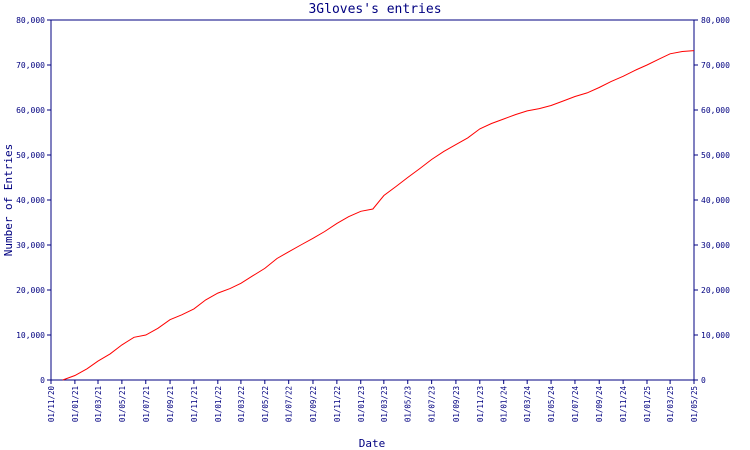 This screenshot has width=750, height=450. Describe the element at coordinates (241, 404) in the screenshot. I see `x-tick-label: 01/03/22` at that location.